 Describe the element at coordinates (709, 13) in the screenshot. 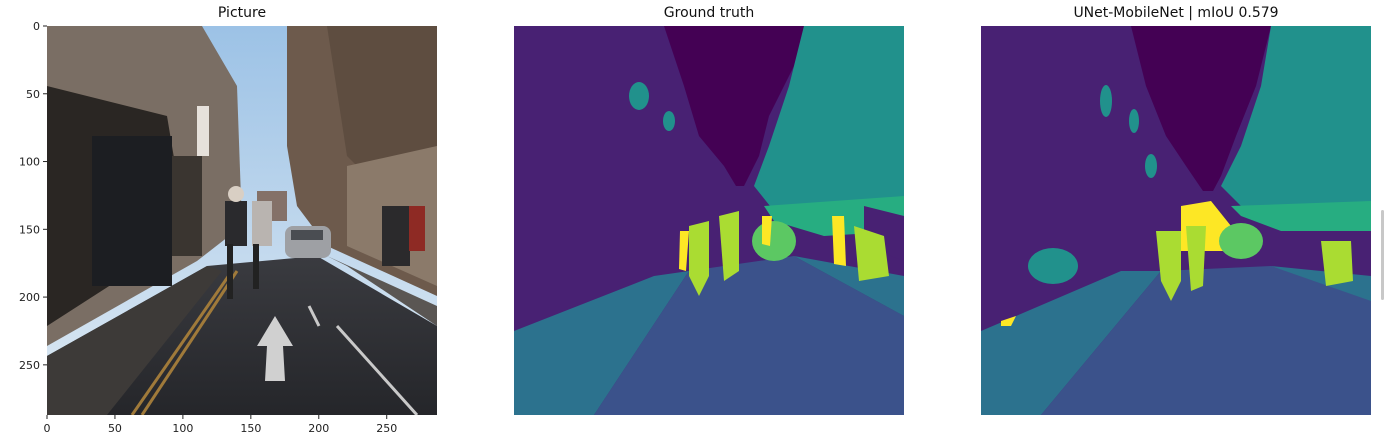

I see `ground-truth-title: Ground truth` at that location.